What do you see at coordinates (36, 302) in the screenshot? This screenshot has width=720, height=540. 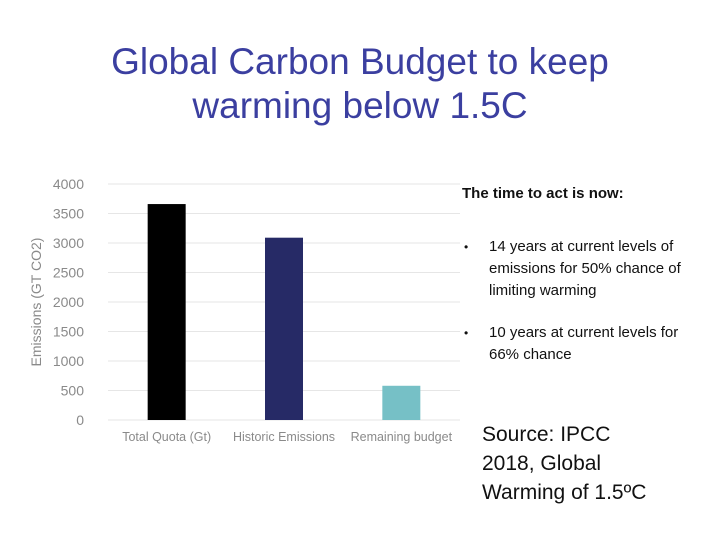 I see `y-axis-label: Emissions (GT CO2)` at bounding box center [36, 302].